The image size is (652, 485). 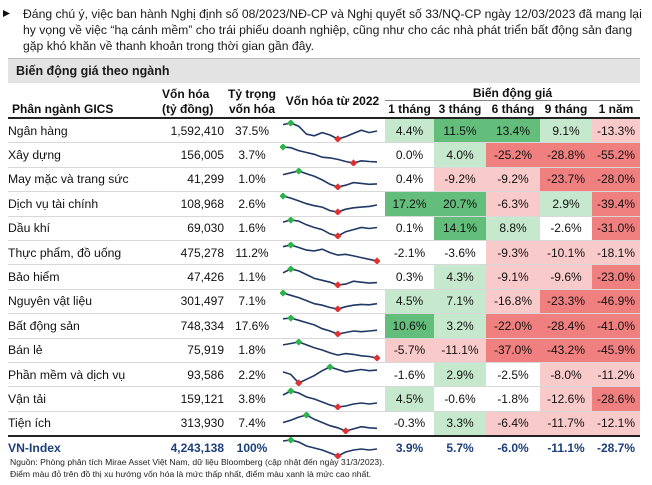 What do you see at coordinates (616, 350) in the screenshot?
I see `change-1y: -45.9%` at bounding box center [616, 350].